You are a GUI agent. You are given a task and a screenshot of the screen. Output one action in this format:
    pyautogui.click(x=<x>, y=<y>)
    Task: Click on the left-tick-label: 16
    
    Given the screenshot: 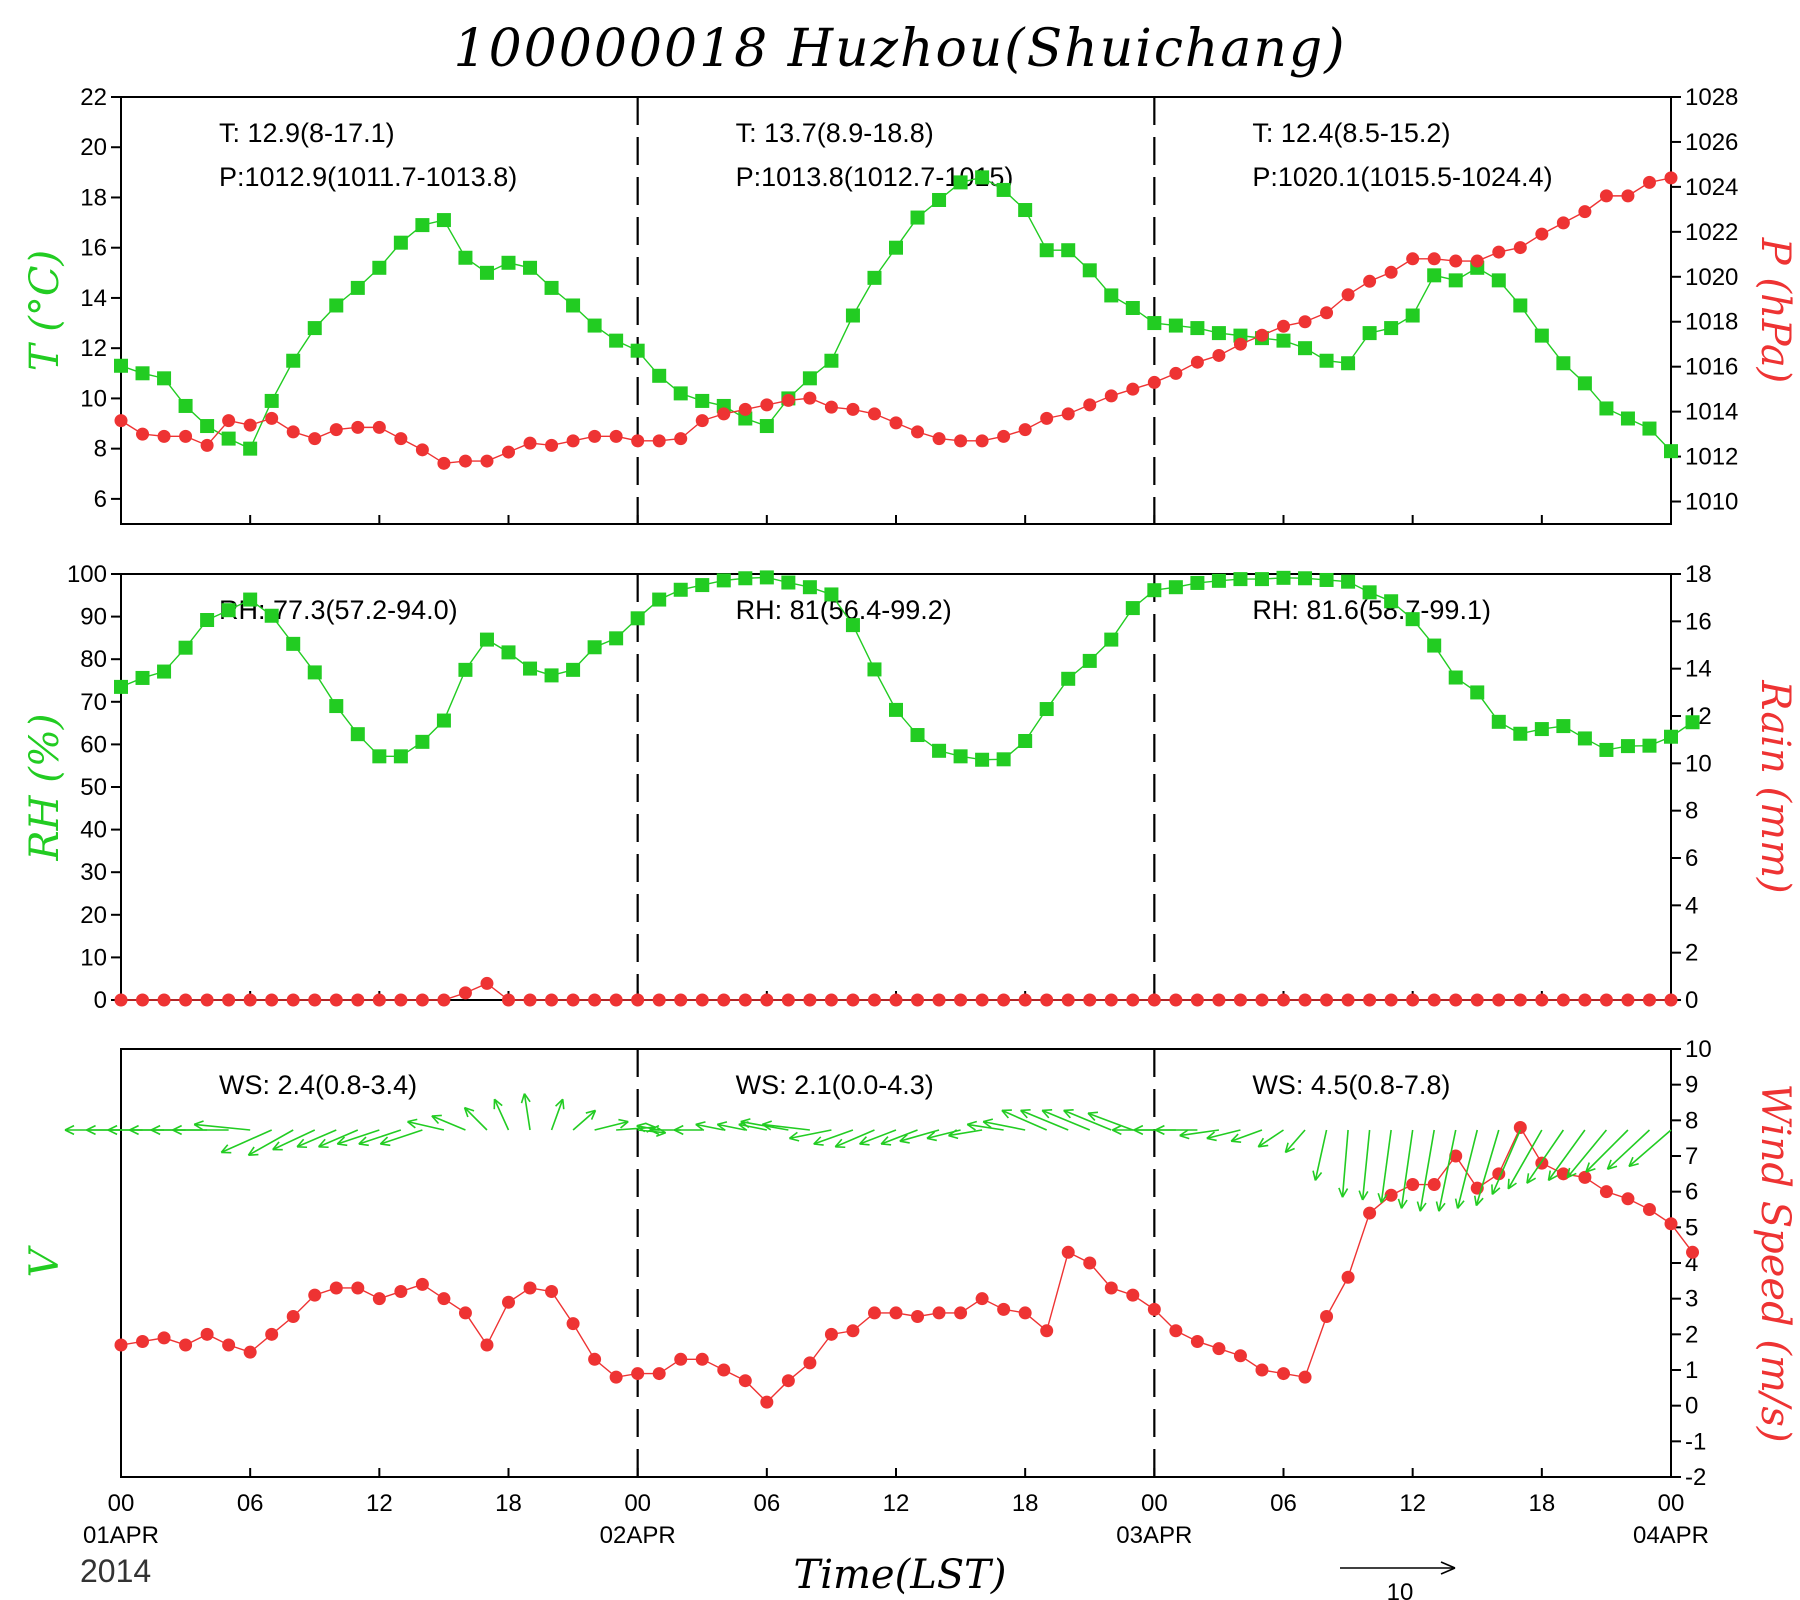 What is the action you would take?
    pyautogui.click(x=93, y=248)
    